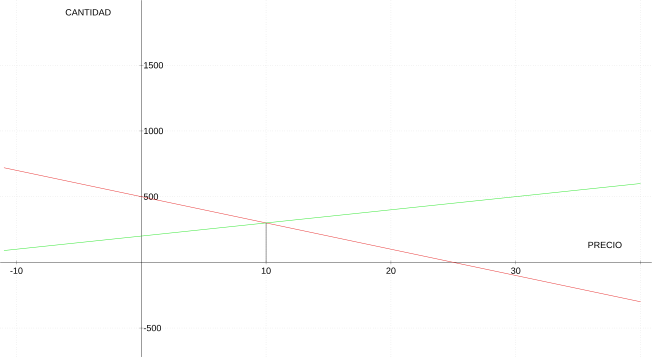 The image size is (652, 357). What do you see at coordinates (391, 270) in the screenshot?
I see `x-tick-label: 20` at bounding box center [391, 270].